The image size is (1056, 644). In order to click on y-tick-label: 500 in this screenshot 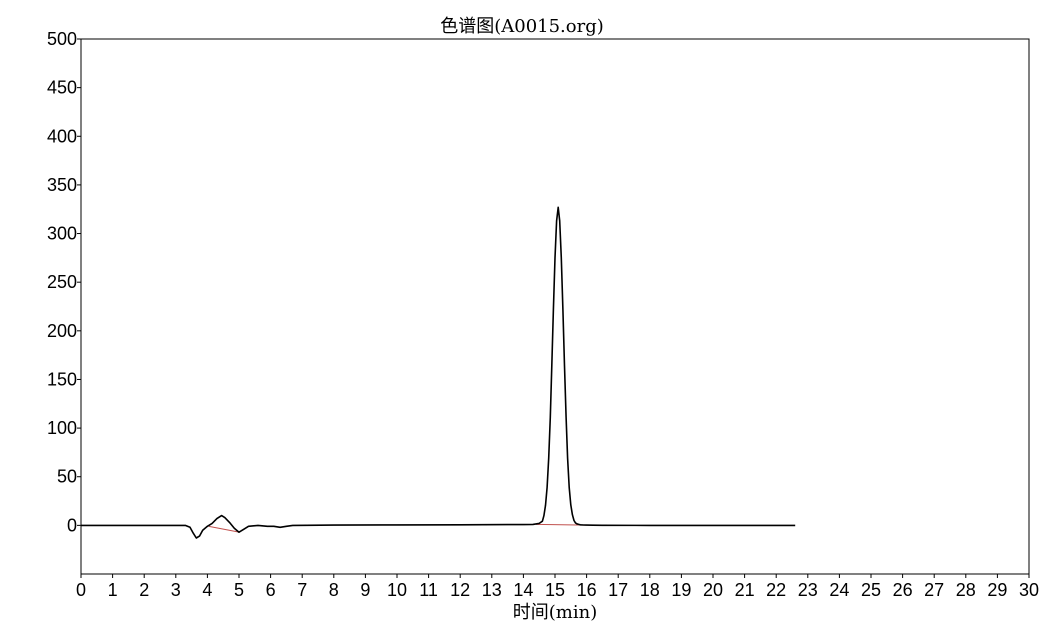, I will do `click(62, 39)`.